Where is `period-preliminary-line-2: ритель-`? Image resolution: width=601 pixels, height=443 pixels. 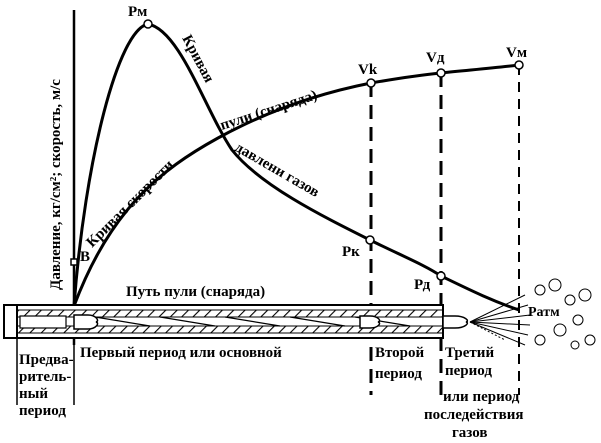
period-preliminary-line-2: ритель- is located at coordinates (45, 377).